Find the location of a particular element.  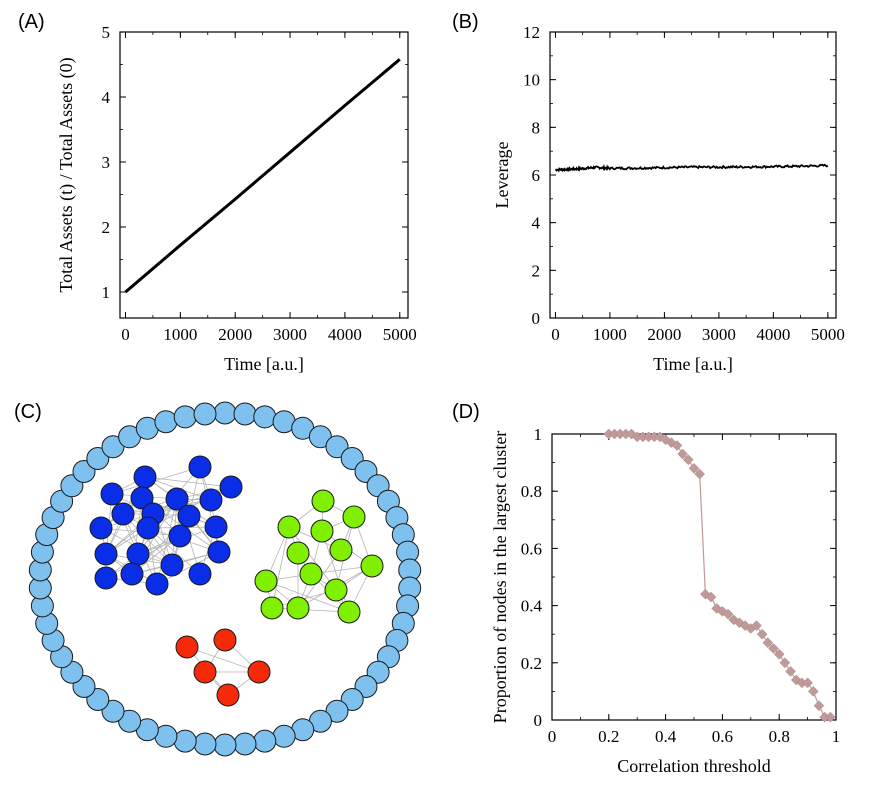

y-tick-label: 0.6 is located at coordinates (531, 548).